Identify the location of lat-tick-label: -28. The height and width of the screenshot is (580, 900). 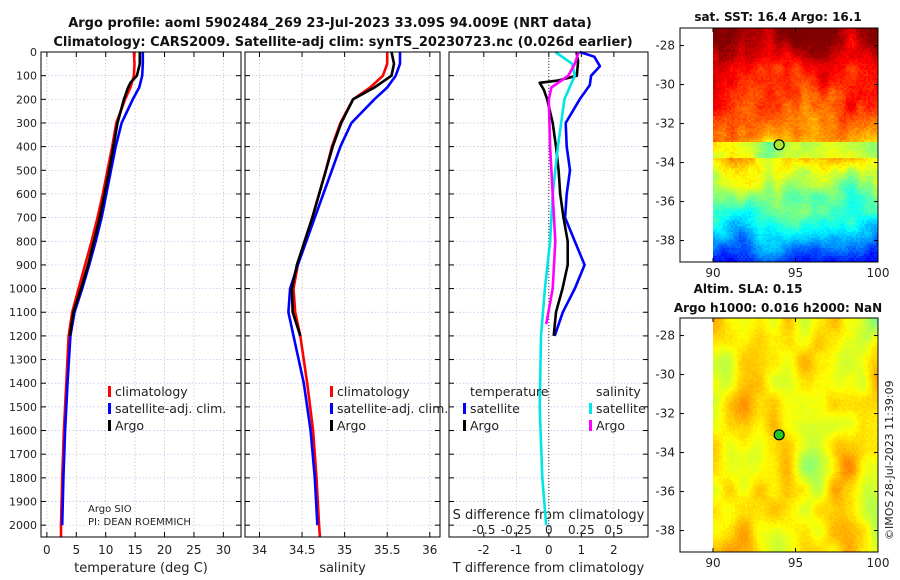
(665, 46).